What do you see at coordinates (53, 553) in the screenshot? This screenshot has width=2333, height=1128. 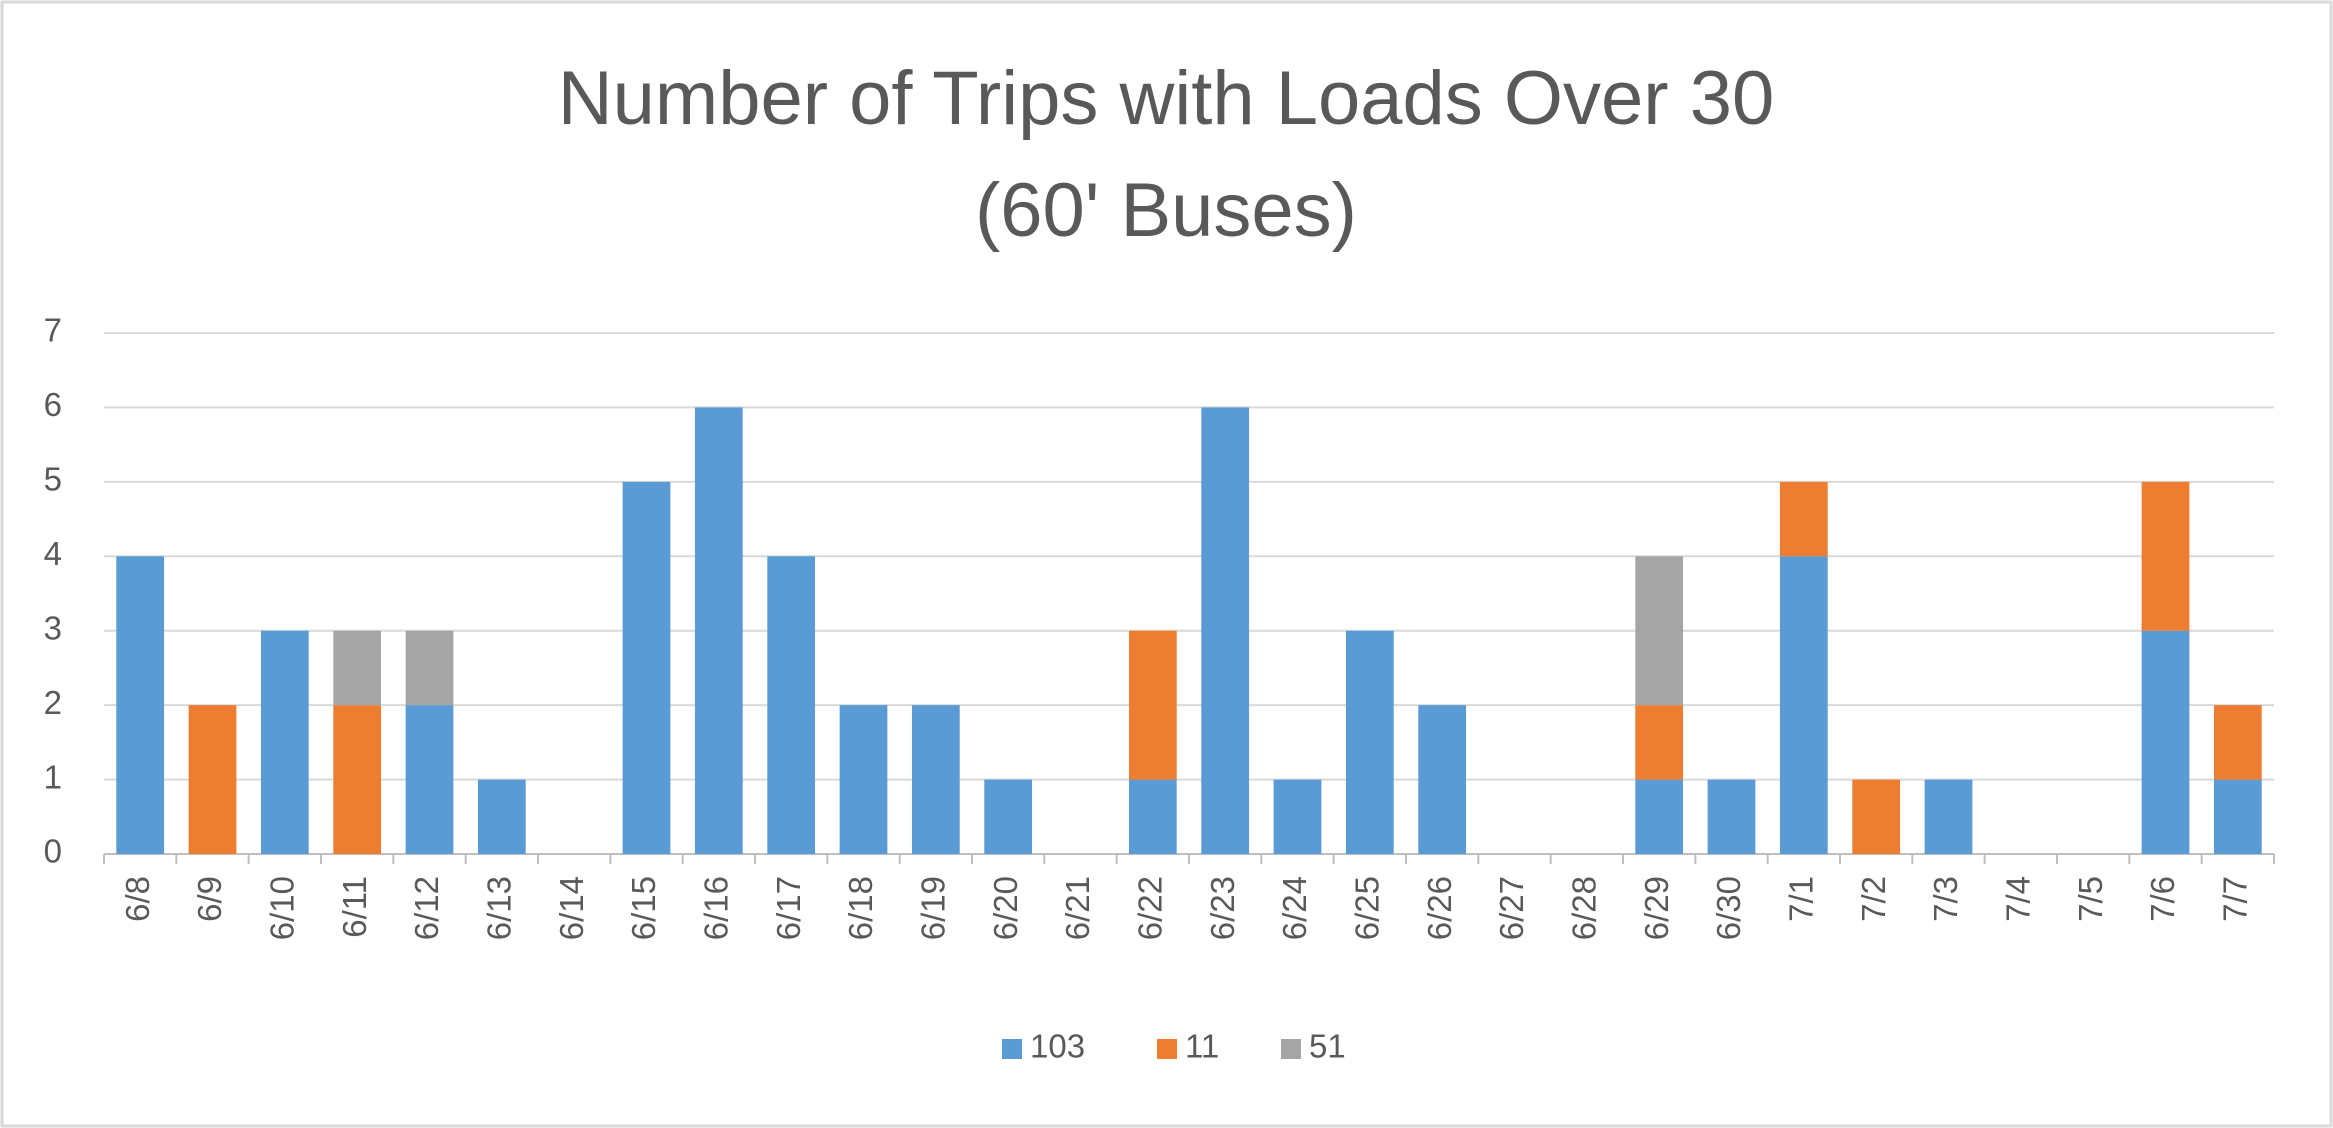 I see `y-tick-label: 4` at bounding box center [53, 553].